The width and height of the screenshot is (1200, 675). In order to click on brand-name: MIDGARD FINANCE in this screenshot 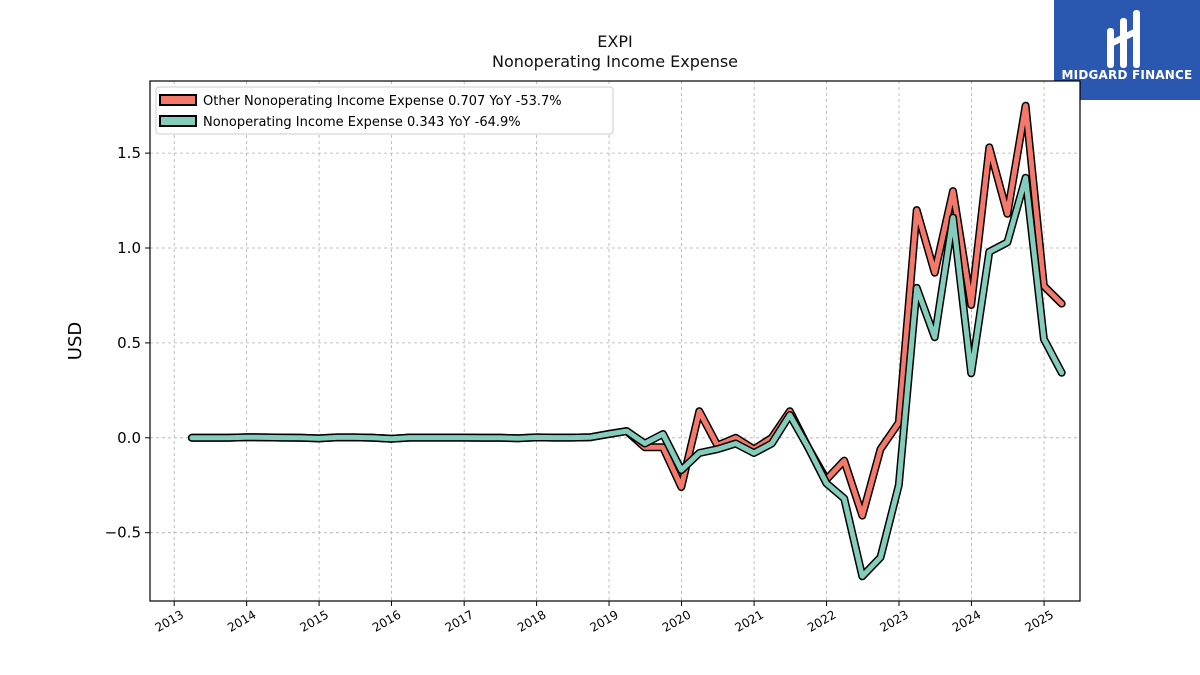, I will do `click(1127, 75)`.